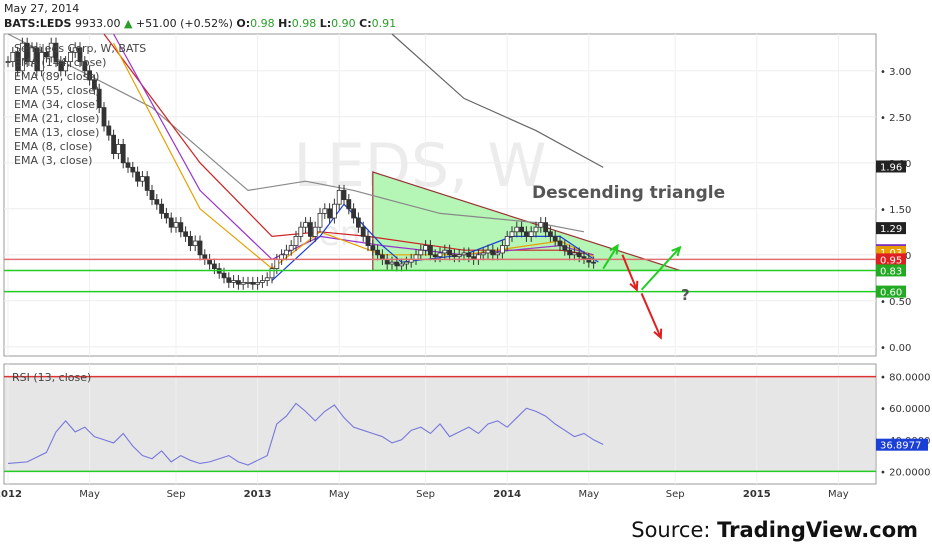 Image resolution: width=932 pixels, height=550 pixels. I want to click on price-tick-label: • 2.50, so click(895, 118).